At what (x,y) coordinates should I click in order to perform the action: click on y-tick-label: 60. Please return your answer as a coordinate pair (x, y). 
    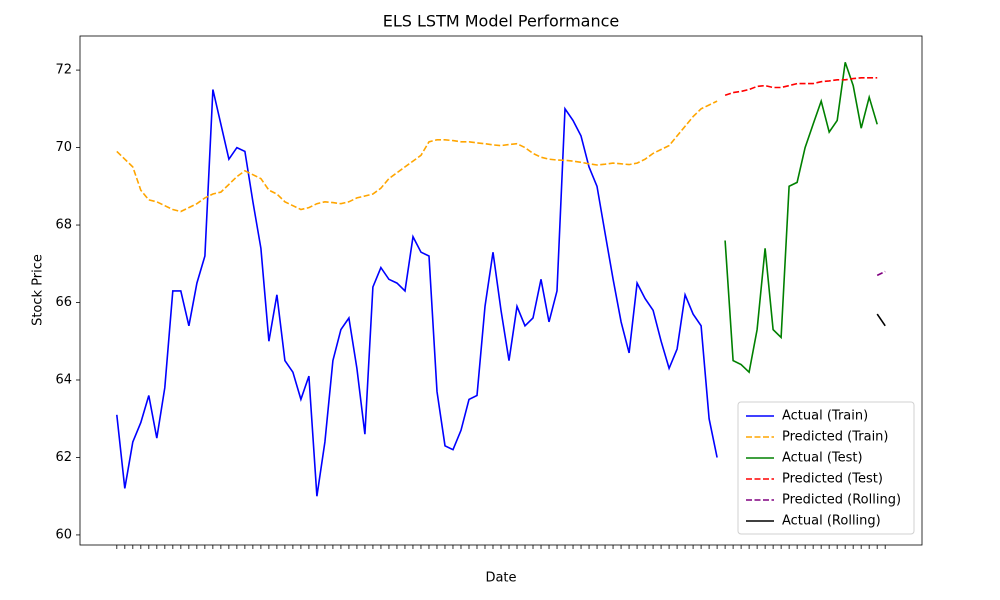
    Looking at the image, I should click on (63, 534).